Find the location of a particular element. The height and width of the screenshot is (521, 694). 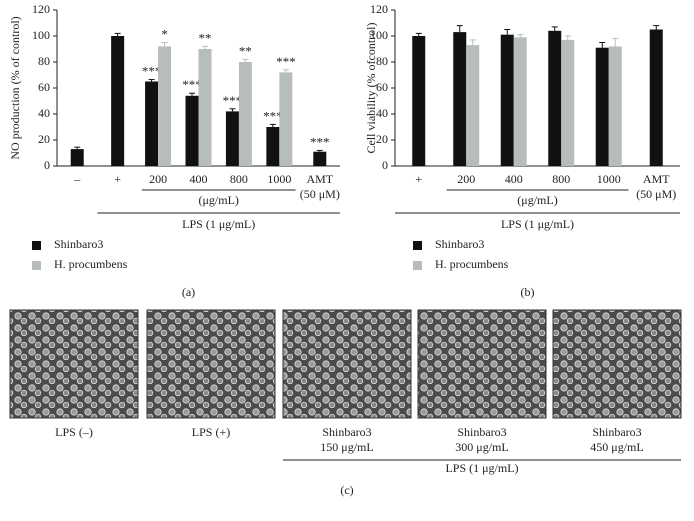

image-caption: 150 μg/mL is located at coordinates (346, 447).